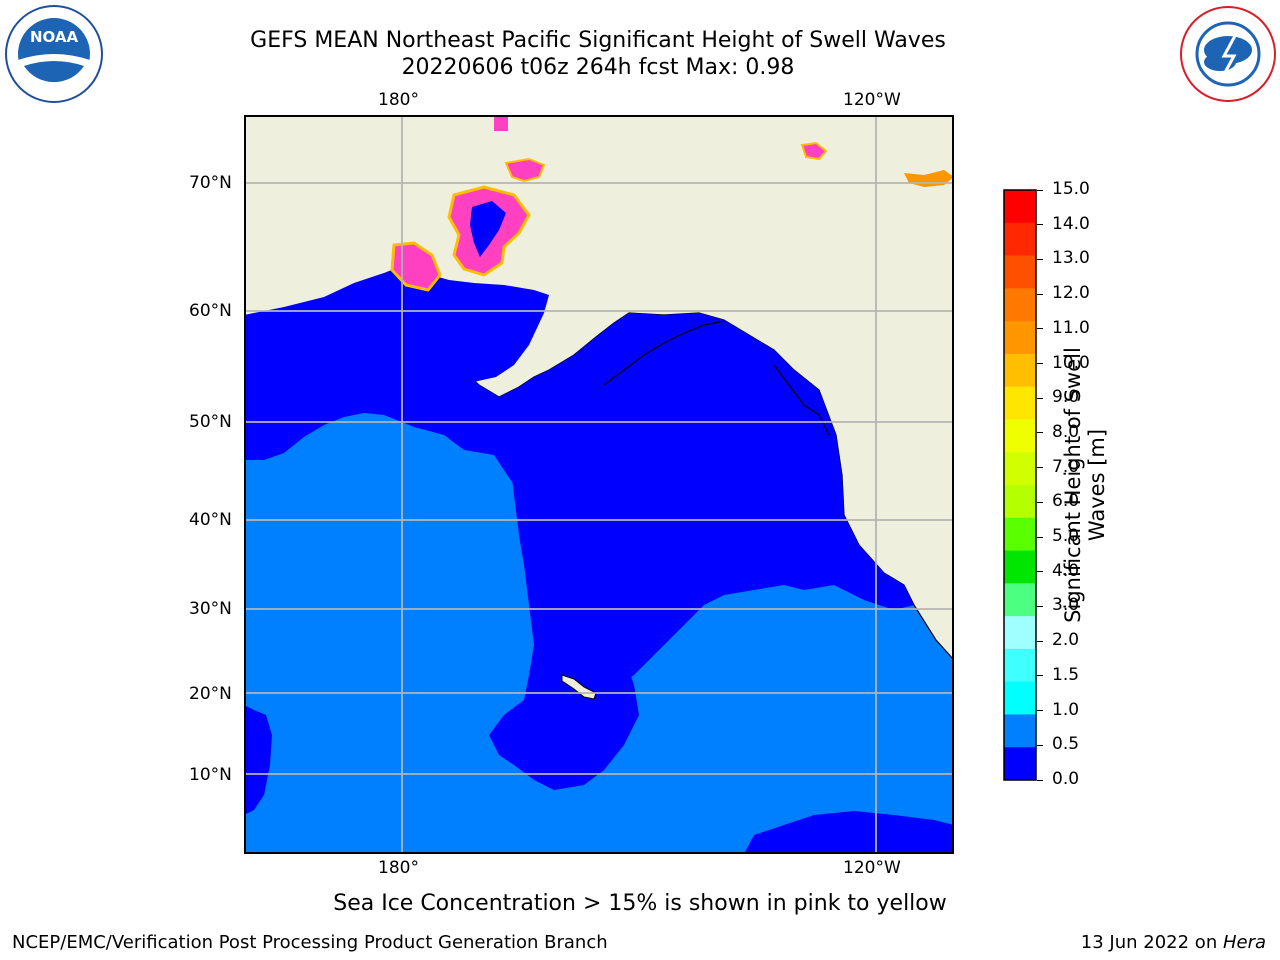 The height and width of the screenshot is (960, 1280). Describe the element at coordinates (1244, 942) in the screenshot. I see `footer-host: Hera` at that location.